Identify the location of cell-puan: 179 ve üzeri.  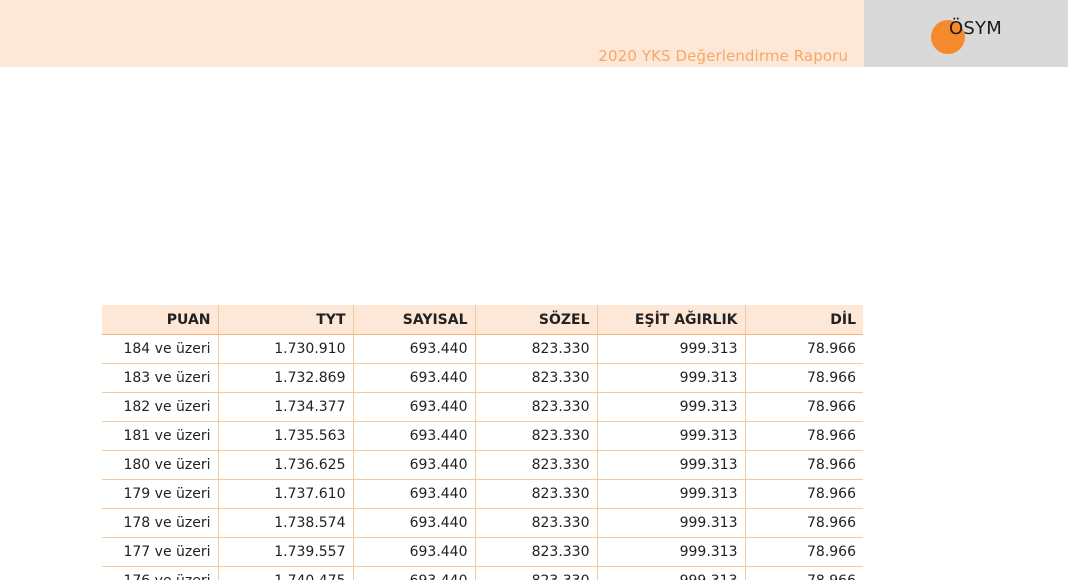
(160, 494).